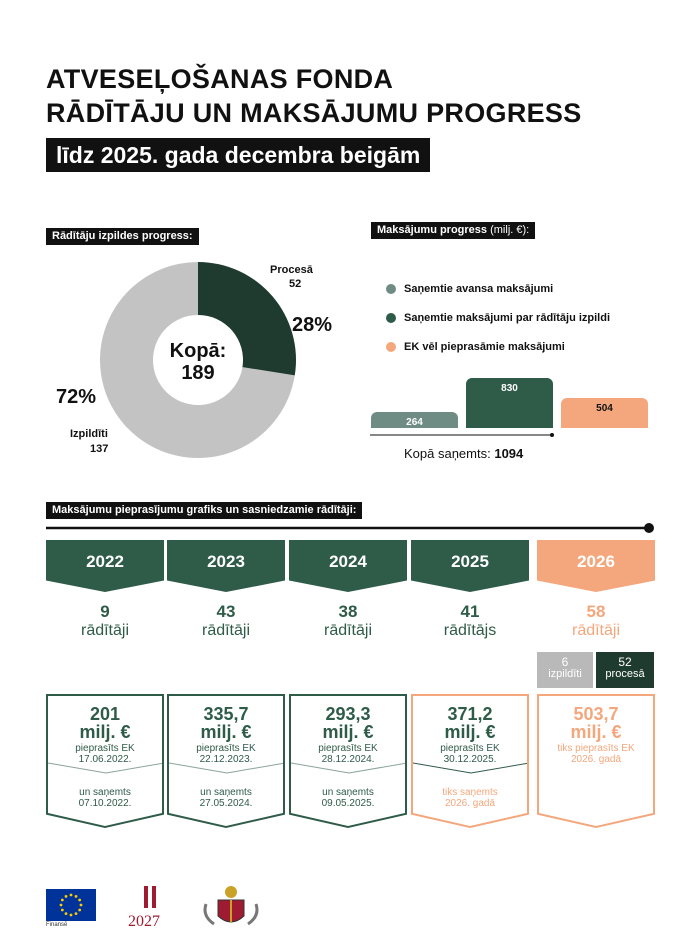 The width and height of the screenshot is (700, 933). I want to click on in-progress-label: Procesā, so click(291, 270).